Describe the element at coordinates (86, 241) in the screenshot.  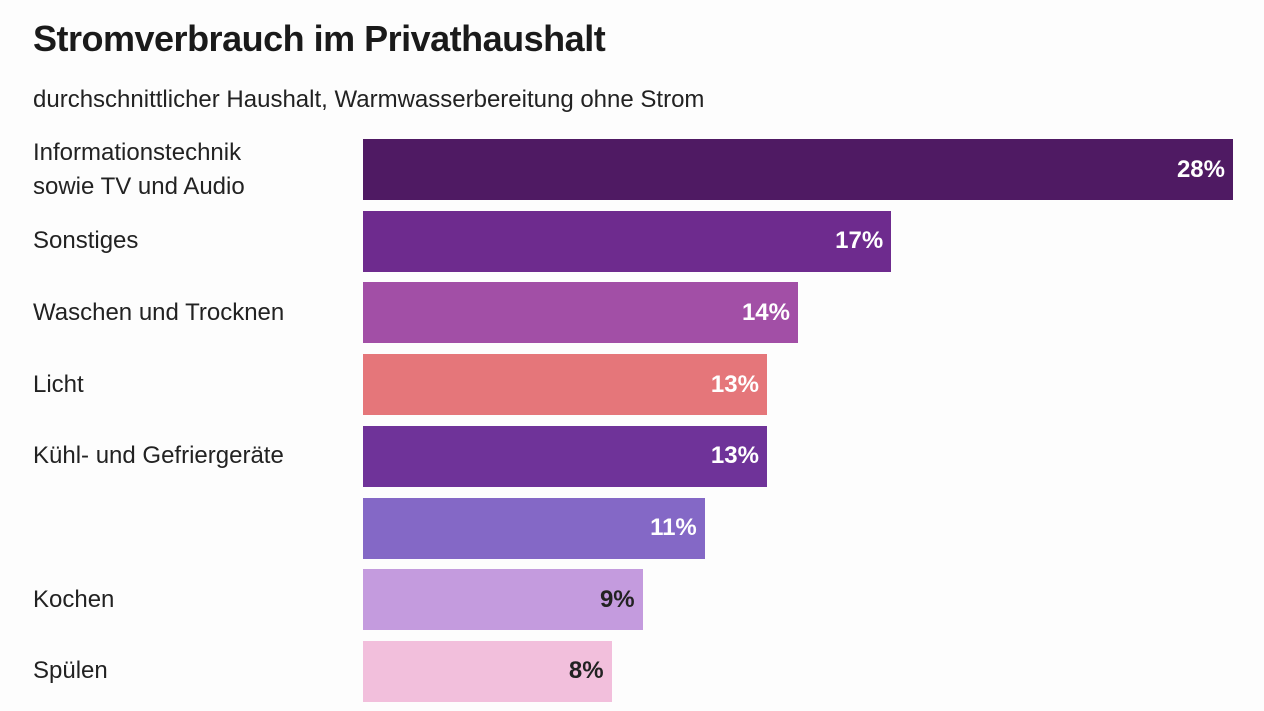
I see `category-label: Sonstiges` at that location.